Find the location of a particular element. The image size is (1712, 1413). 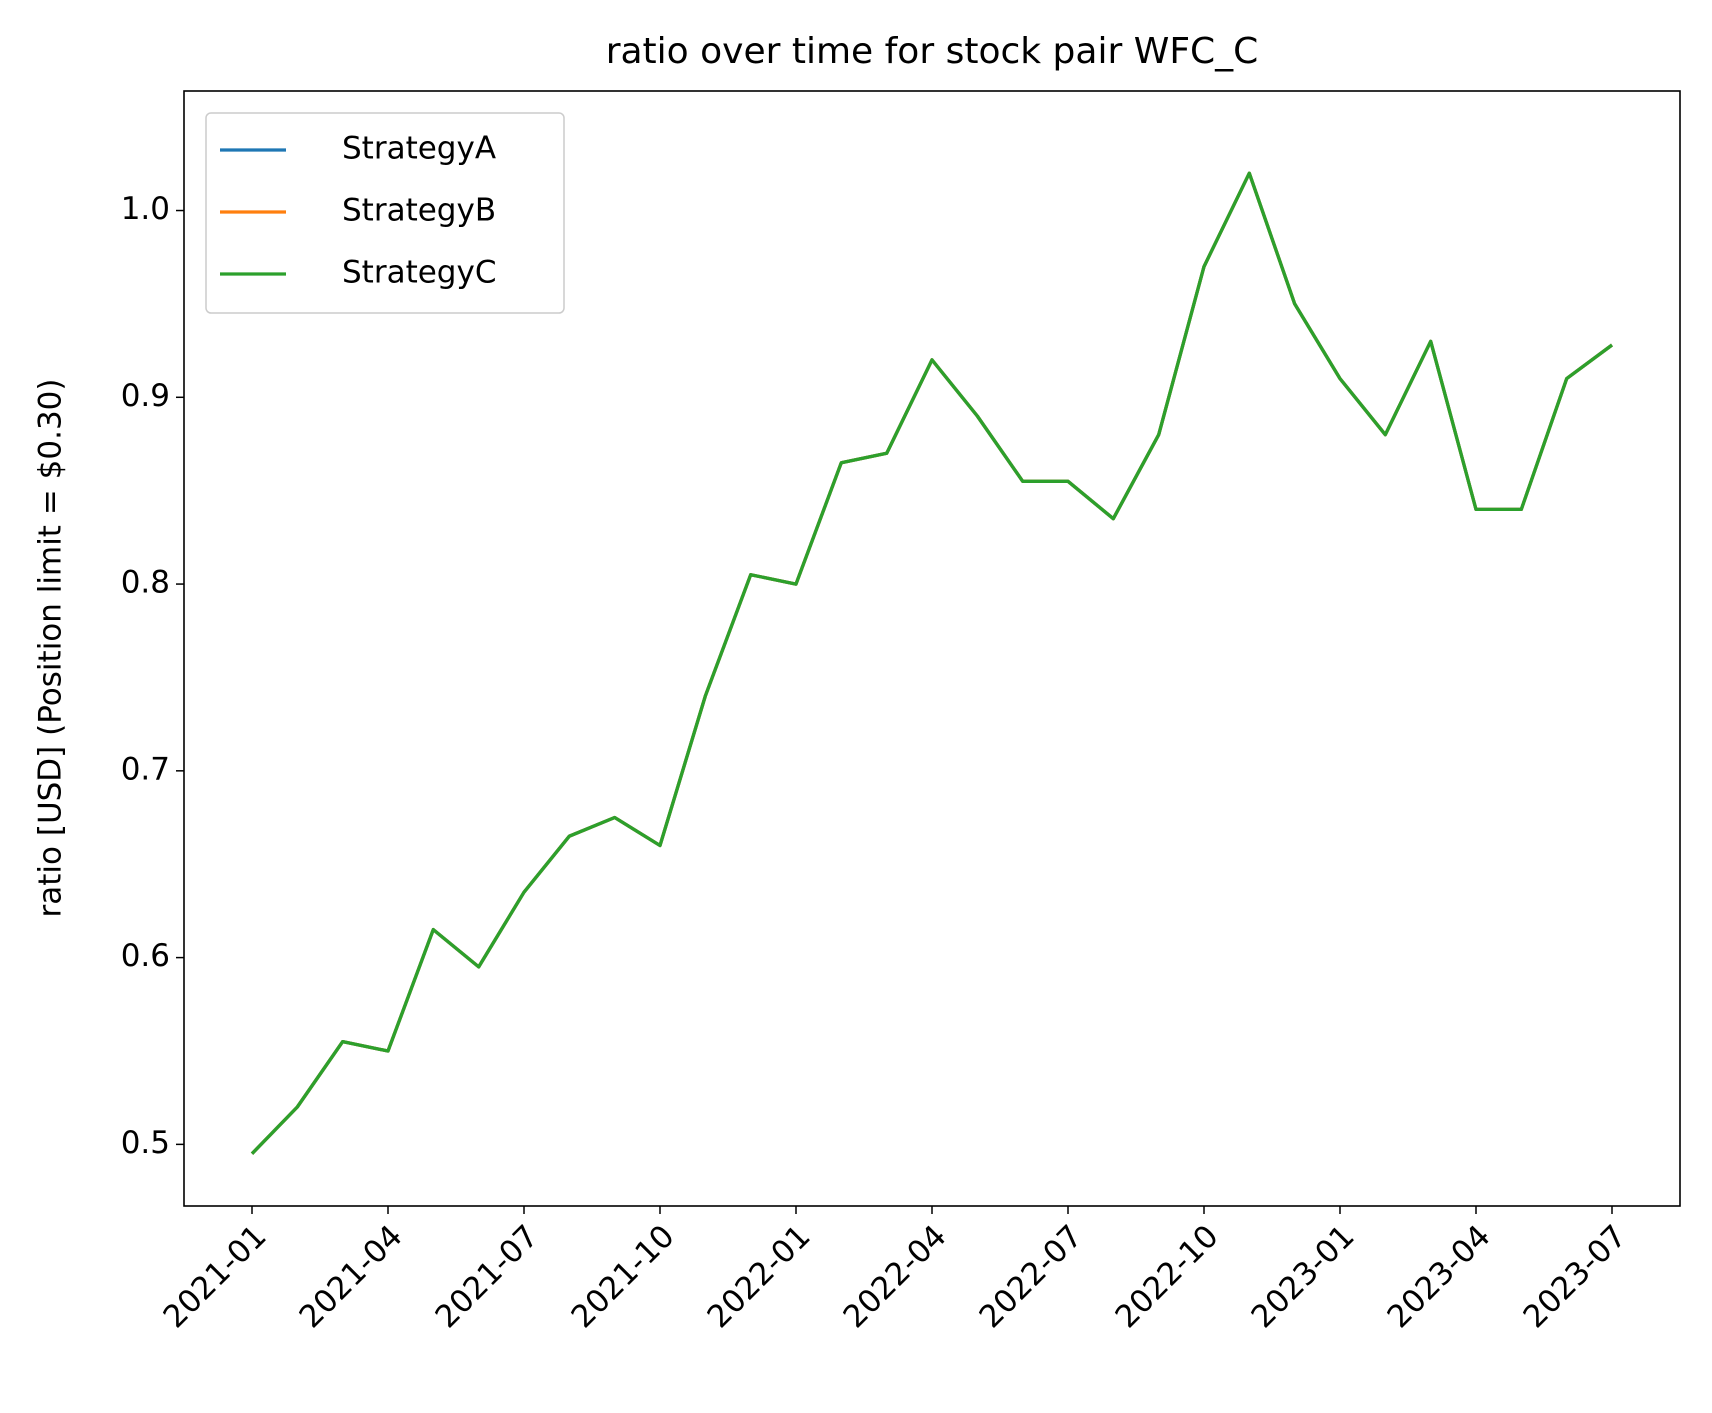

legend-box is located at coordinates (385, 213).